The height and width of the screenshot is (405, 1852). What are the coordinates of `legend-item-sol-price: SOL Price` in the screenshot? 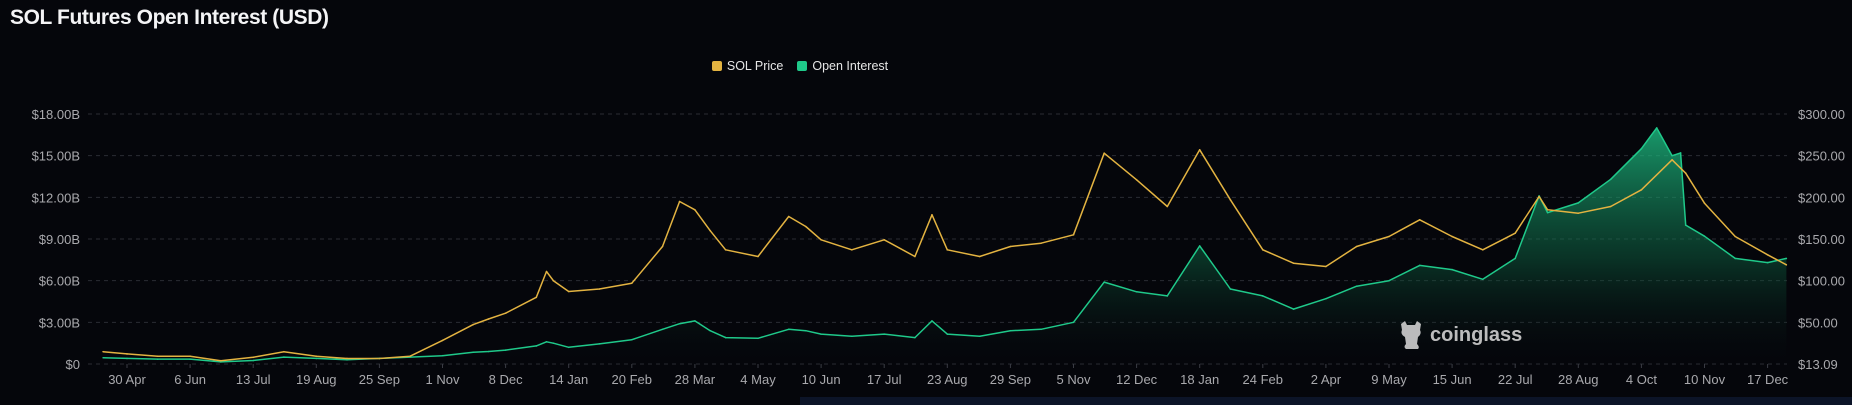 It's located at (747, 66).